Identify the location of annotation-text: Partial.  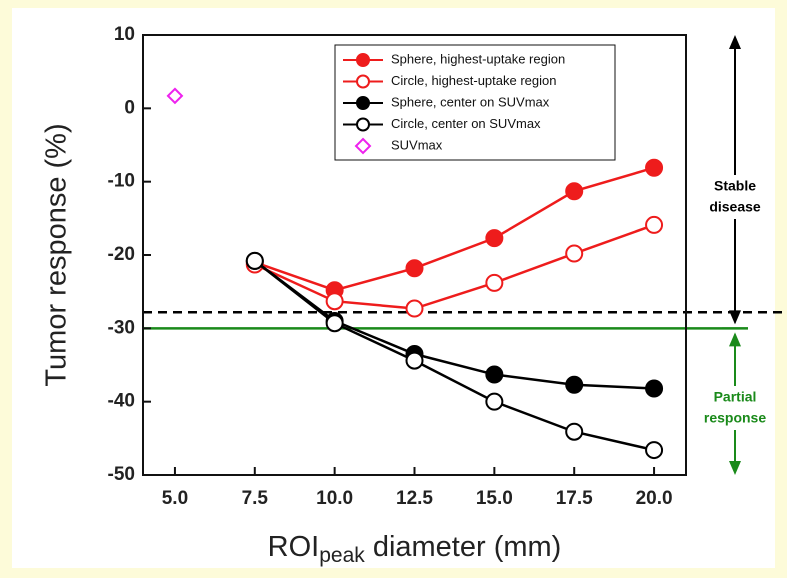
(735, 397).